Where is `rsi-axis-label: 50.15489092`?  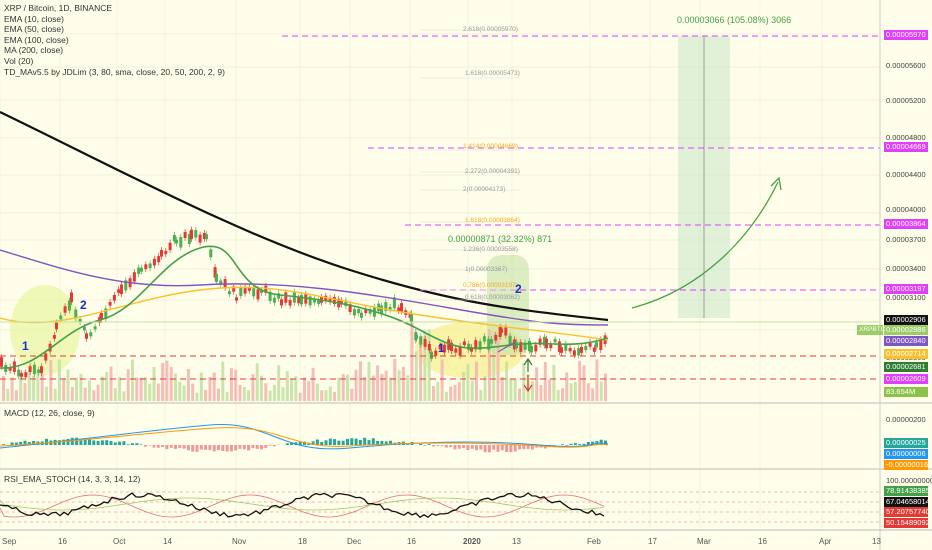 rsi-axis-label: 50.15489092 is located at coordinates (907, 523).